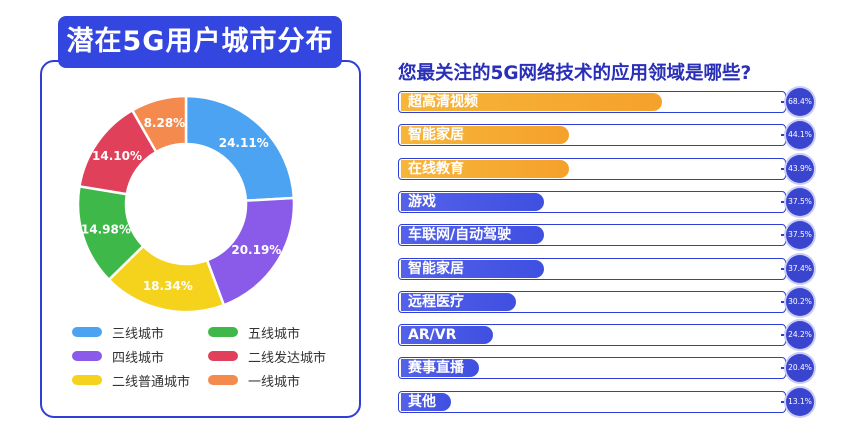 This screenshot has width=859, height=430. Describe the element at coordinates (608, 301) in the screenshot. I see `bar-row-6: 远程医疗 30.2%` at that location.